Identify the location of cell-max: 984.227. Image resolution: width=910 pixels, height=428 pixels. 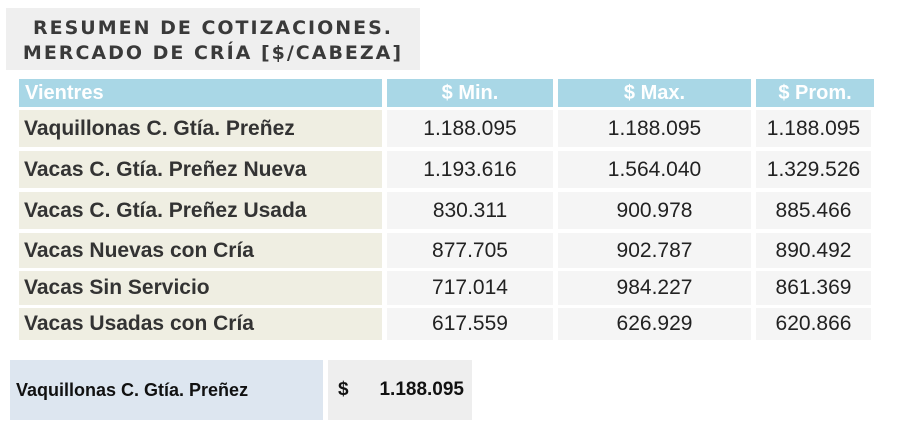
(654, 288).